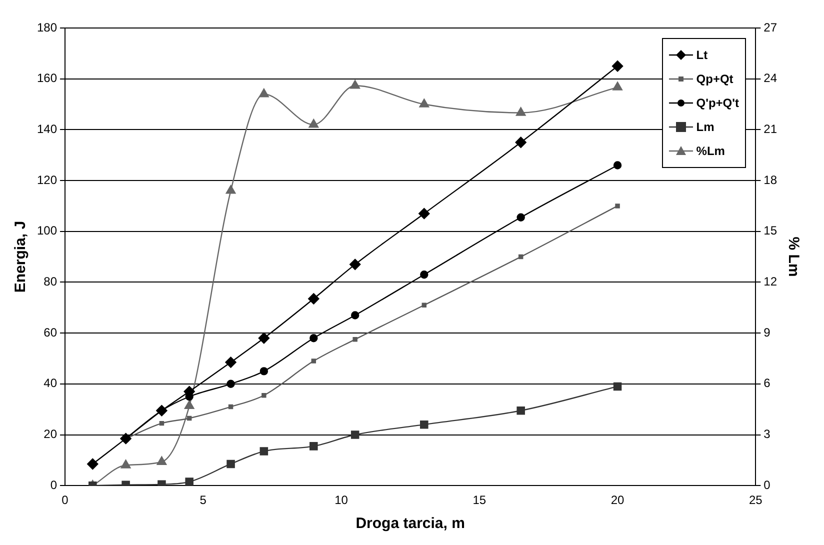  Describe the element at coordinates (710, 151) in the screenshot. I see `legend-label: %Lm` at that location.